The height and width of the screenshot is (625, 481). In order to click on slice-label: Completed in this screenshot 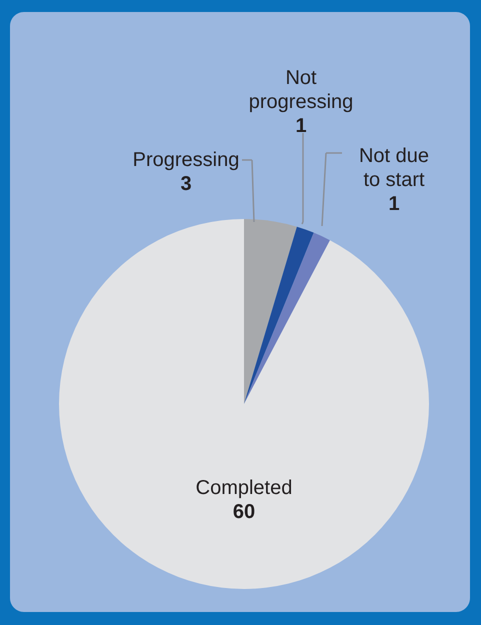, I will do `click(244, 488)`.